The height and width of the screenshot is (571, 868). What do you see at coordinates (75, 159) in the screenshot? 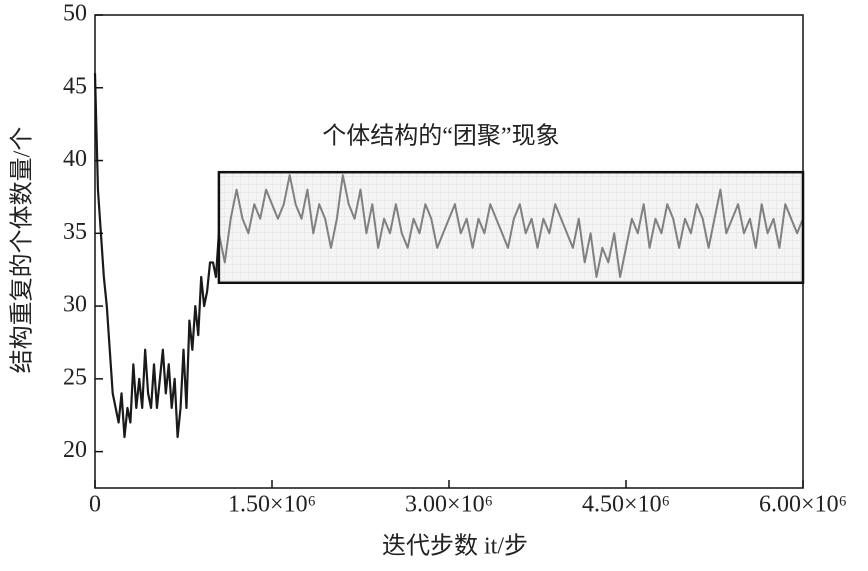
I see `y-tick-label: 40` at bounding box center [75, 159].